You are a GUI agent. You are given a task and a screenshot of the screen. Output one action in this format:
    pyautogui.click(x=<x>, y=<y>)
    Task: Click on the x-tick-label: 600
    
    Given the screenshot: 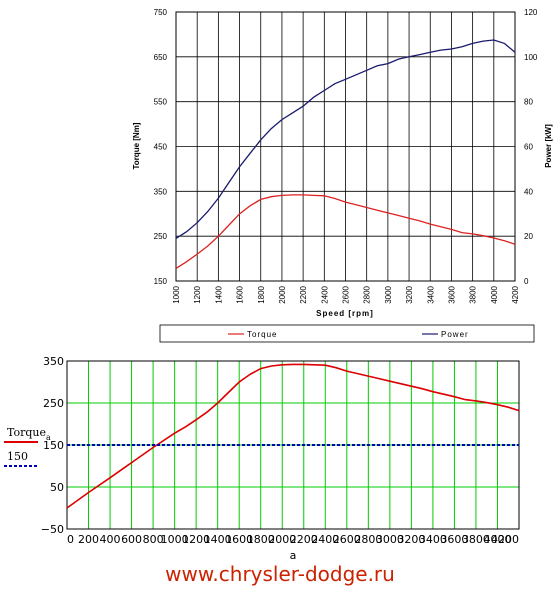 What is the action you would take?
    pyautogui.click(x=131, y=539)
    